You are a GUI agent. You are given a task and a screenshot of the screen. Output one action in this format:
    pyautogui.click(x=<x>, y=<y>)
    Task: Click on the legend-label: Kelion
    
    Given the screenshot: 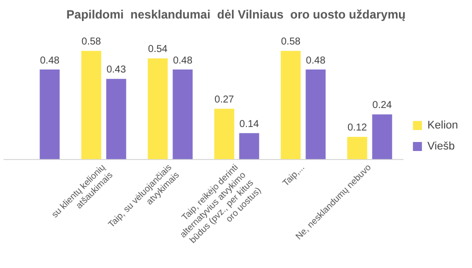 What is the action you would take?
    pyautogui.click(x=442, y=126)
    